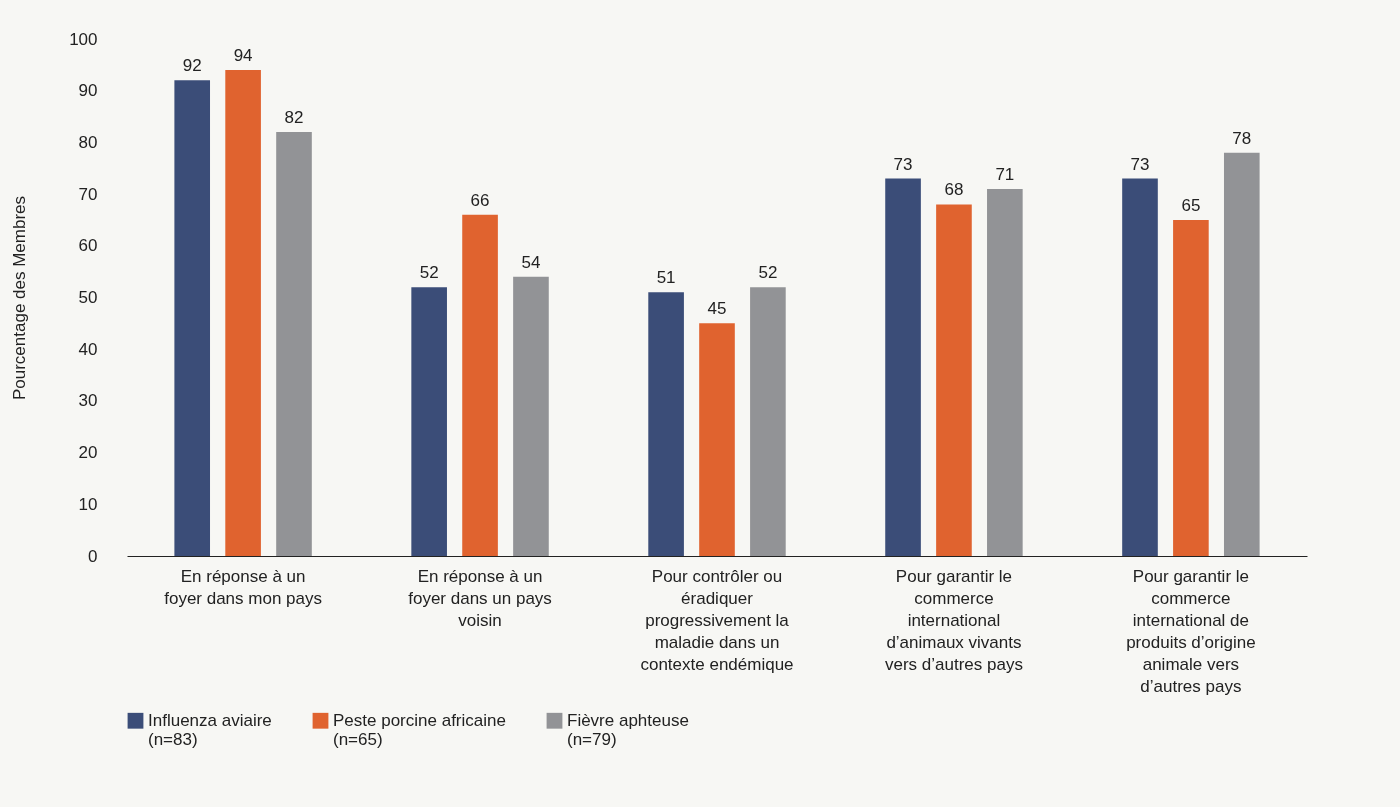 The width and height of the screenshot is (1400, 807). Describe the element at coordinates (243, 587) in the screenshot. I see `x-tick-label: En réponse à un foyer dans mon pays` at that location.